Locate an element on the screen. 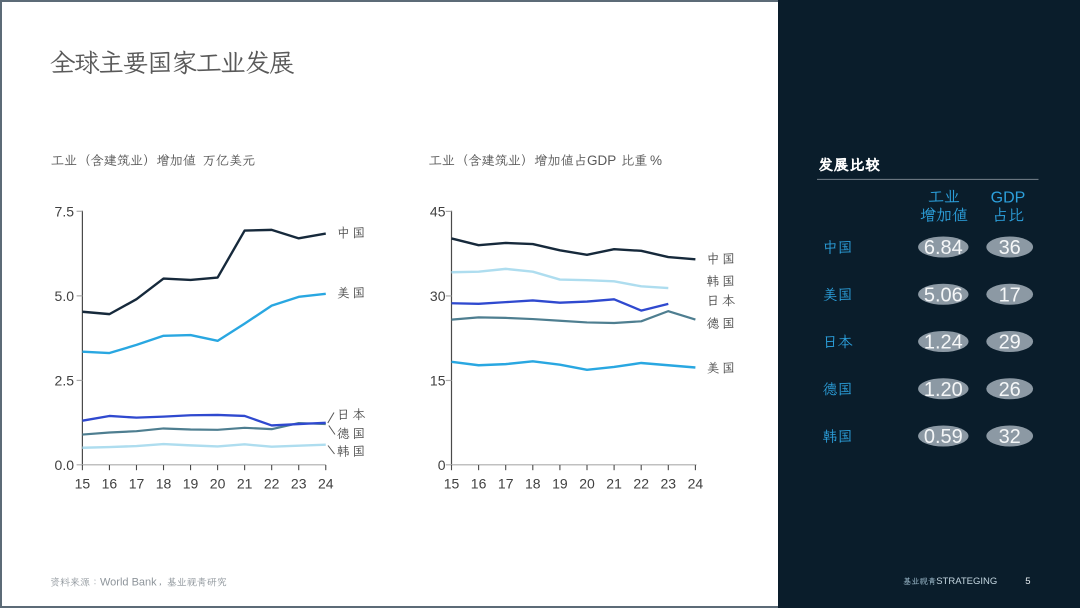  svg-text: 1.20 is located at coordinates (943, 390).